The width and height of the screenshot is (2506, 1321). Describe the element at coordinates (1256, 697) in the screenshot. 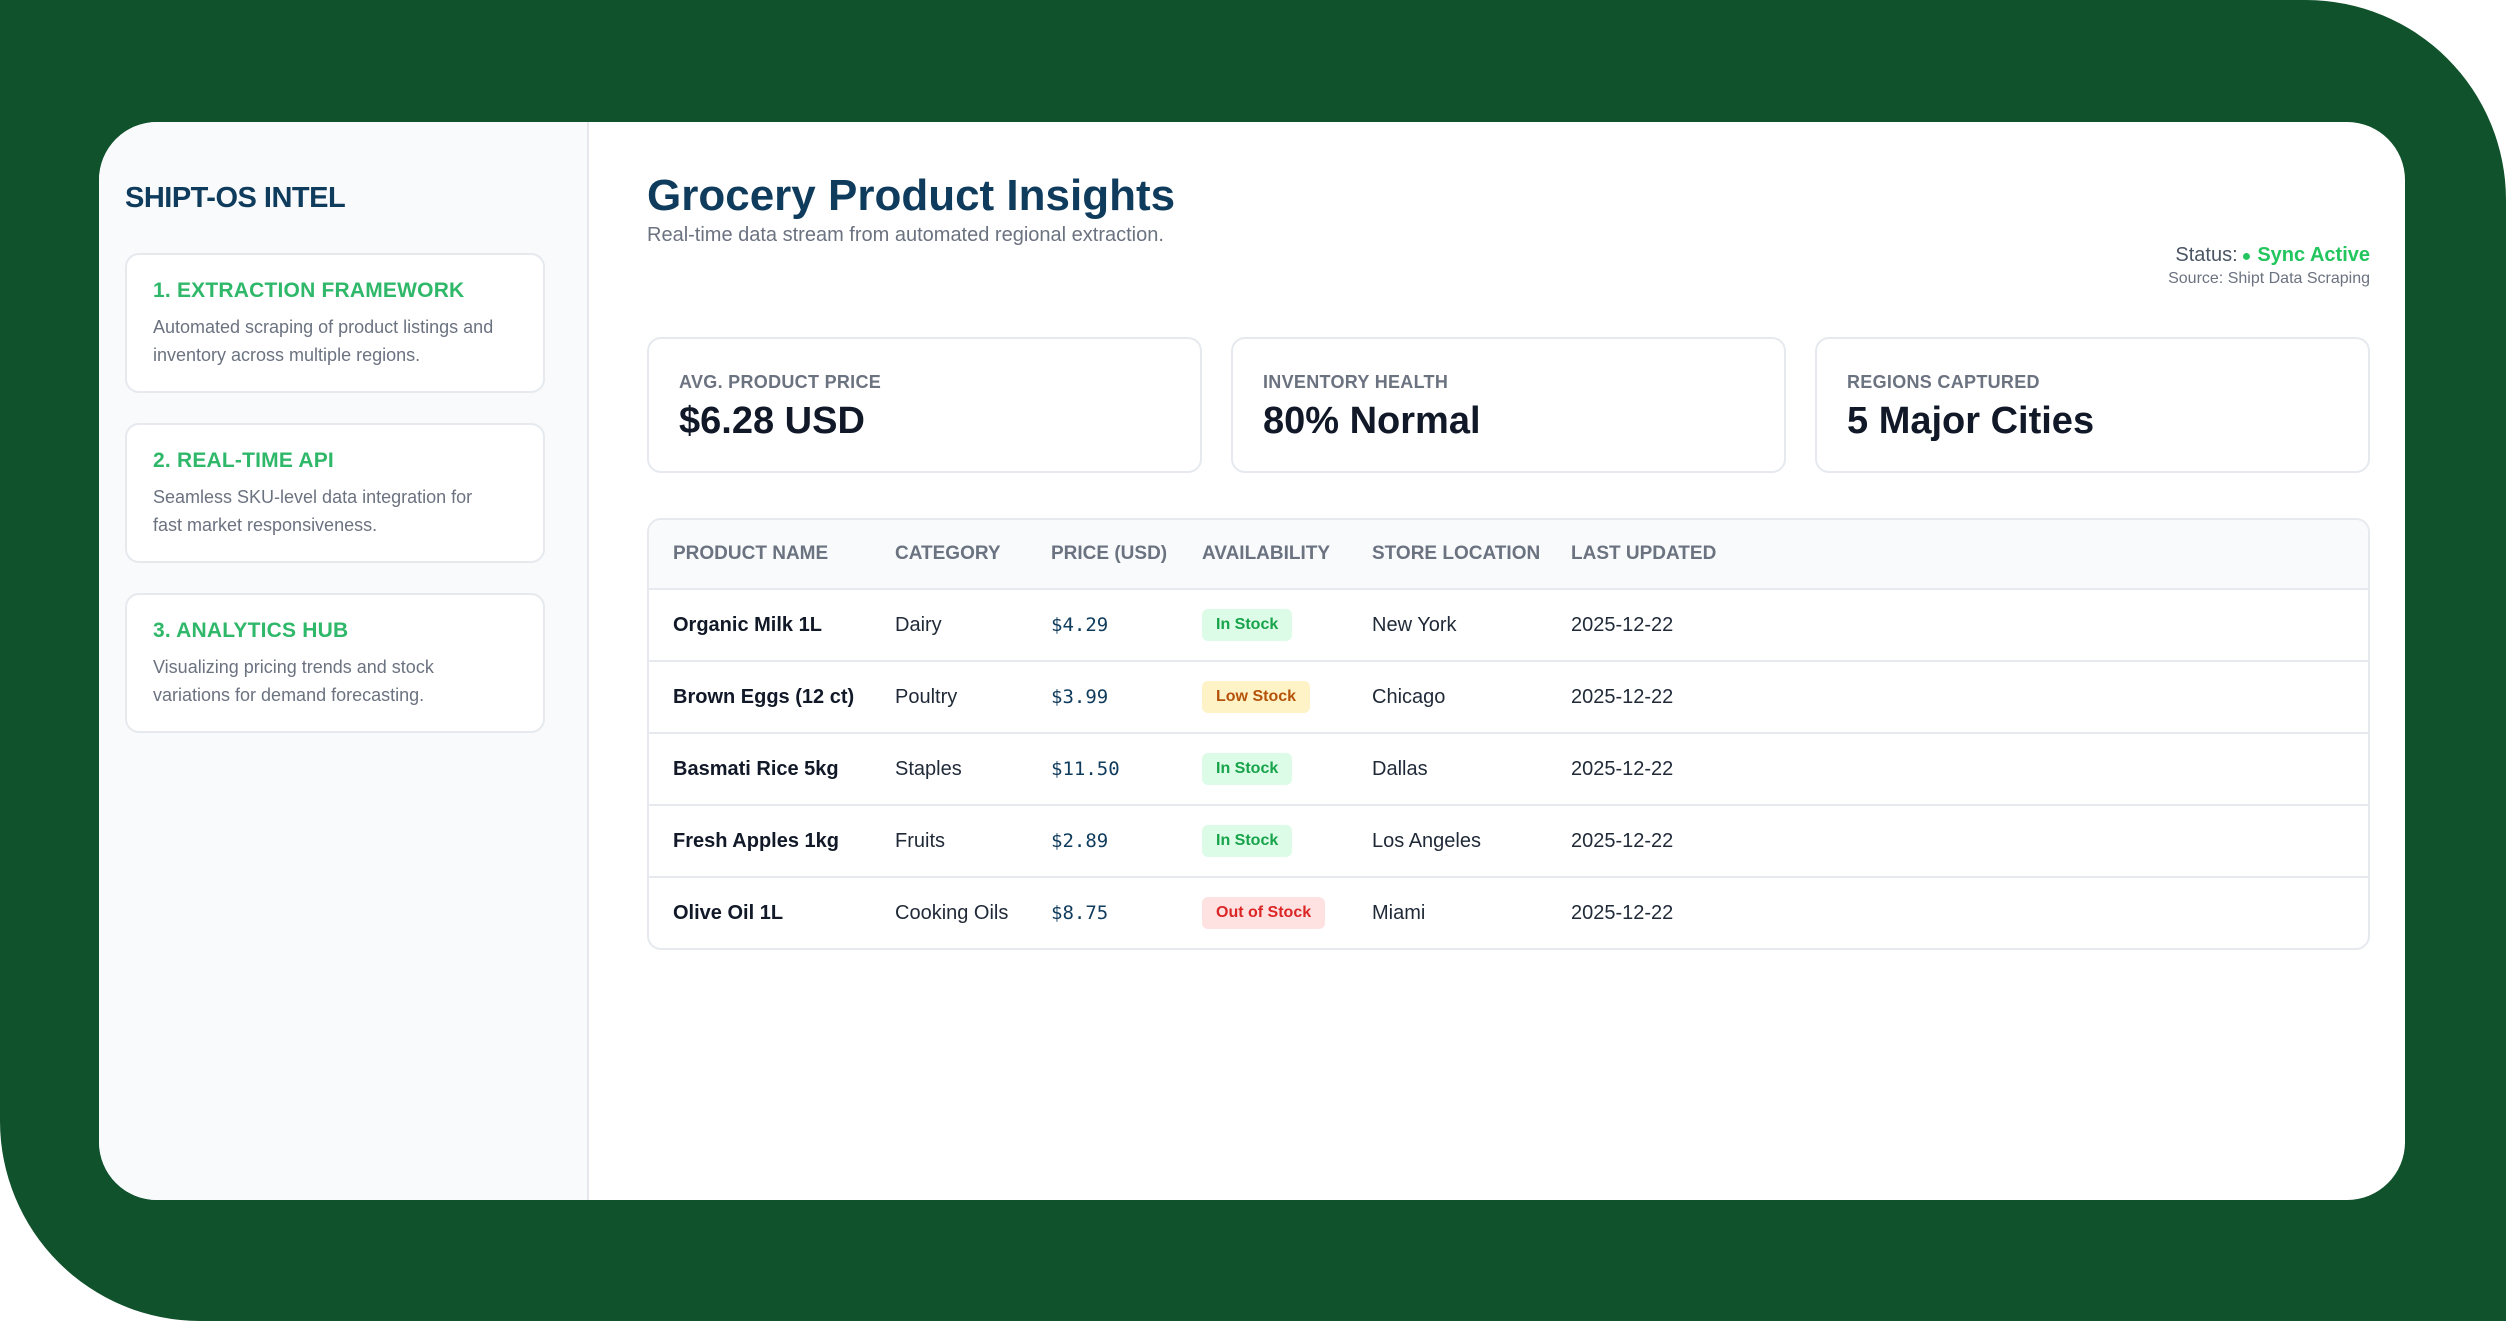

I see `status-badge: Low Stock` at that location.